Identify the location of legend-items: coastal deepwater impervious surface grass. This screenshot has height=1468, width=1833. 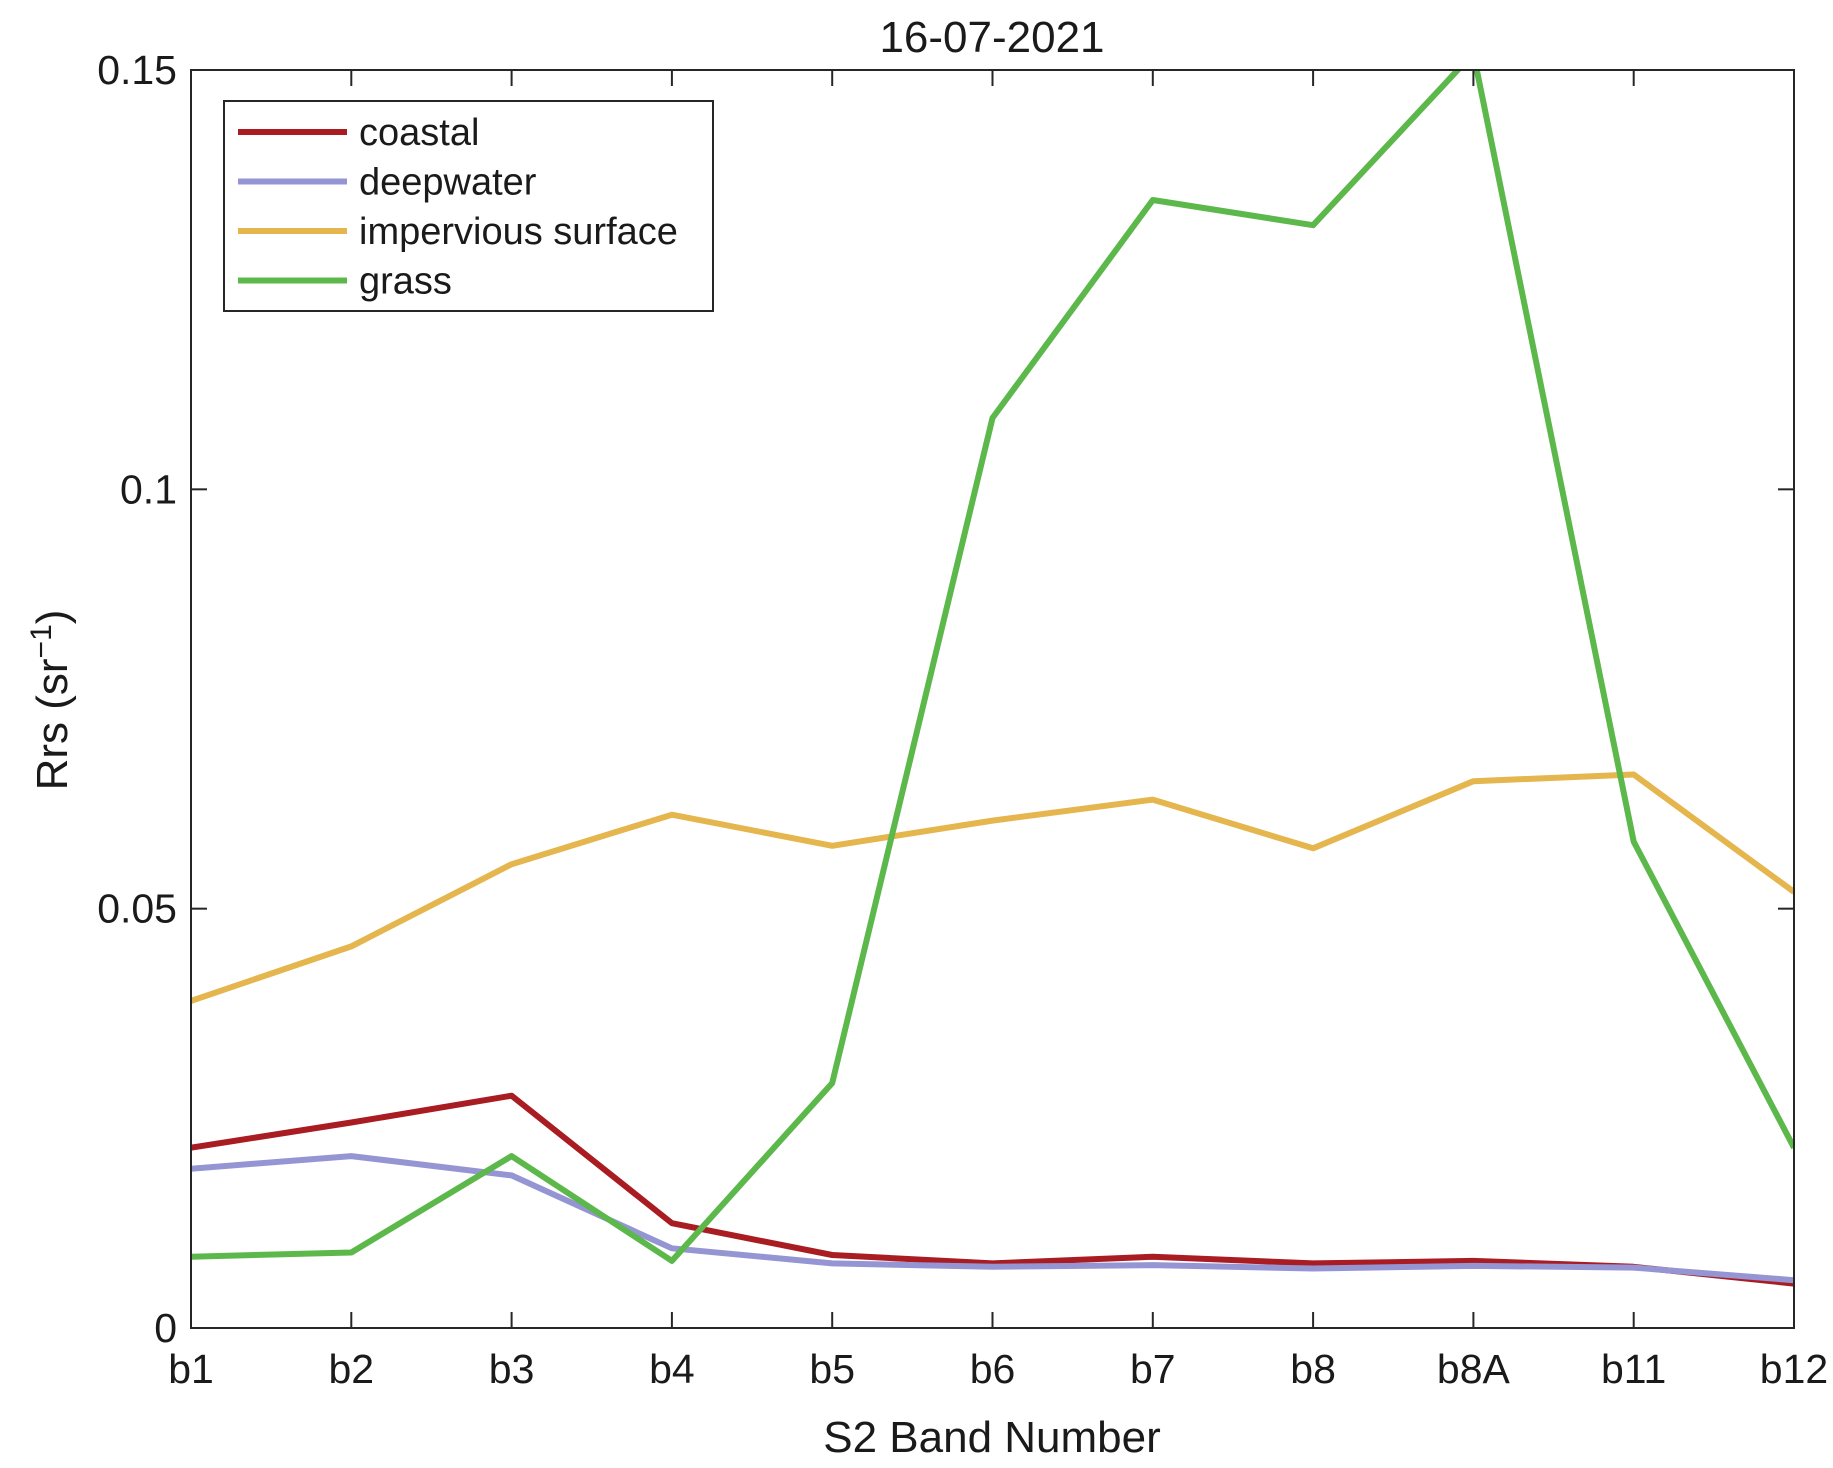
(458, 207).